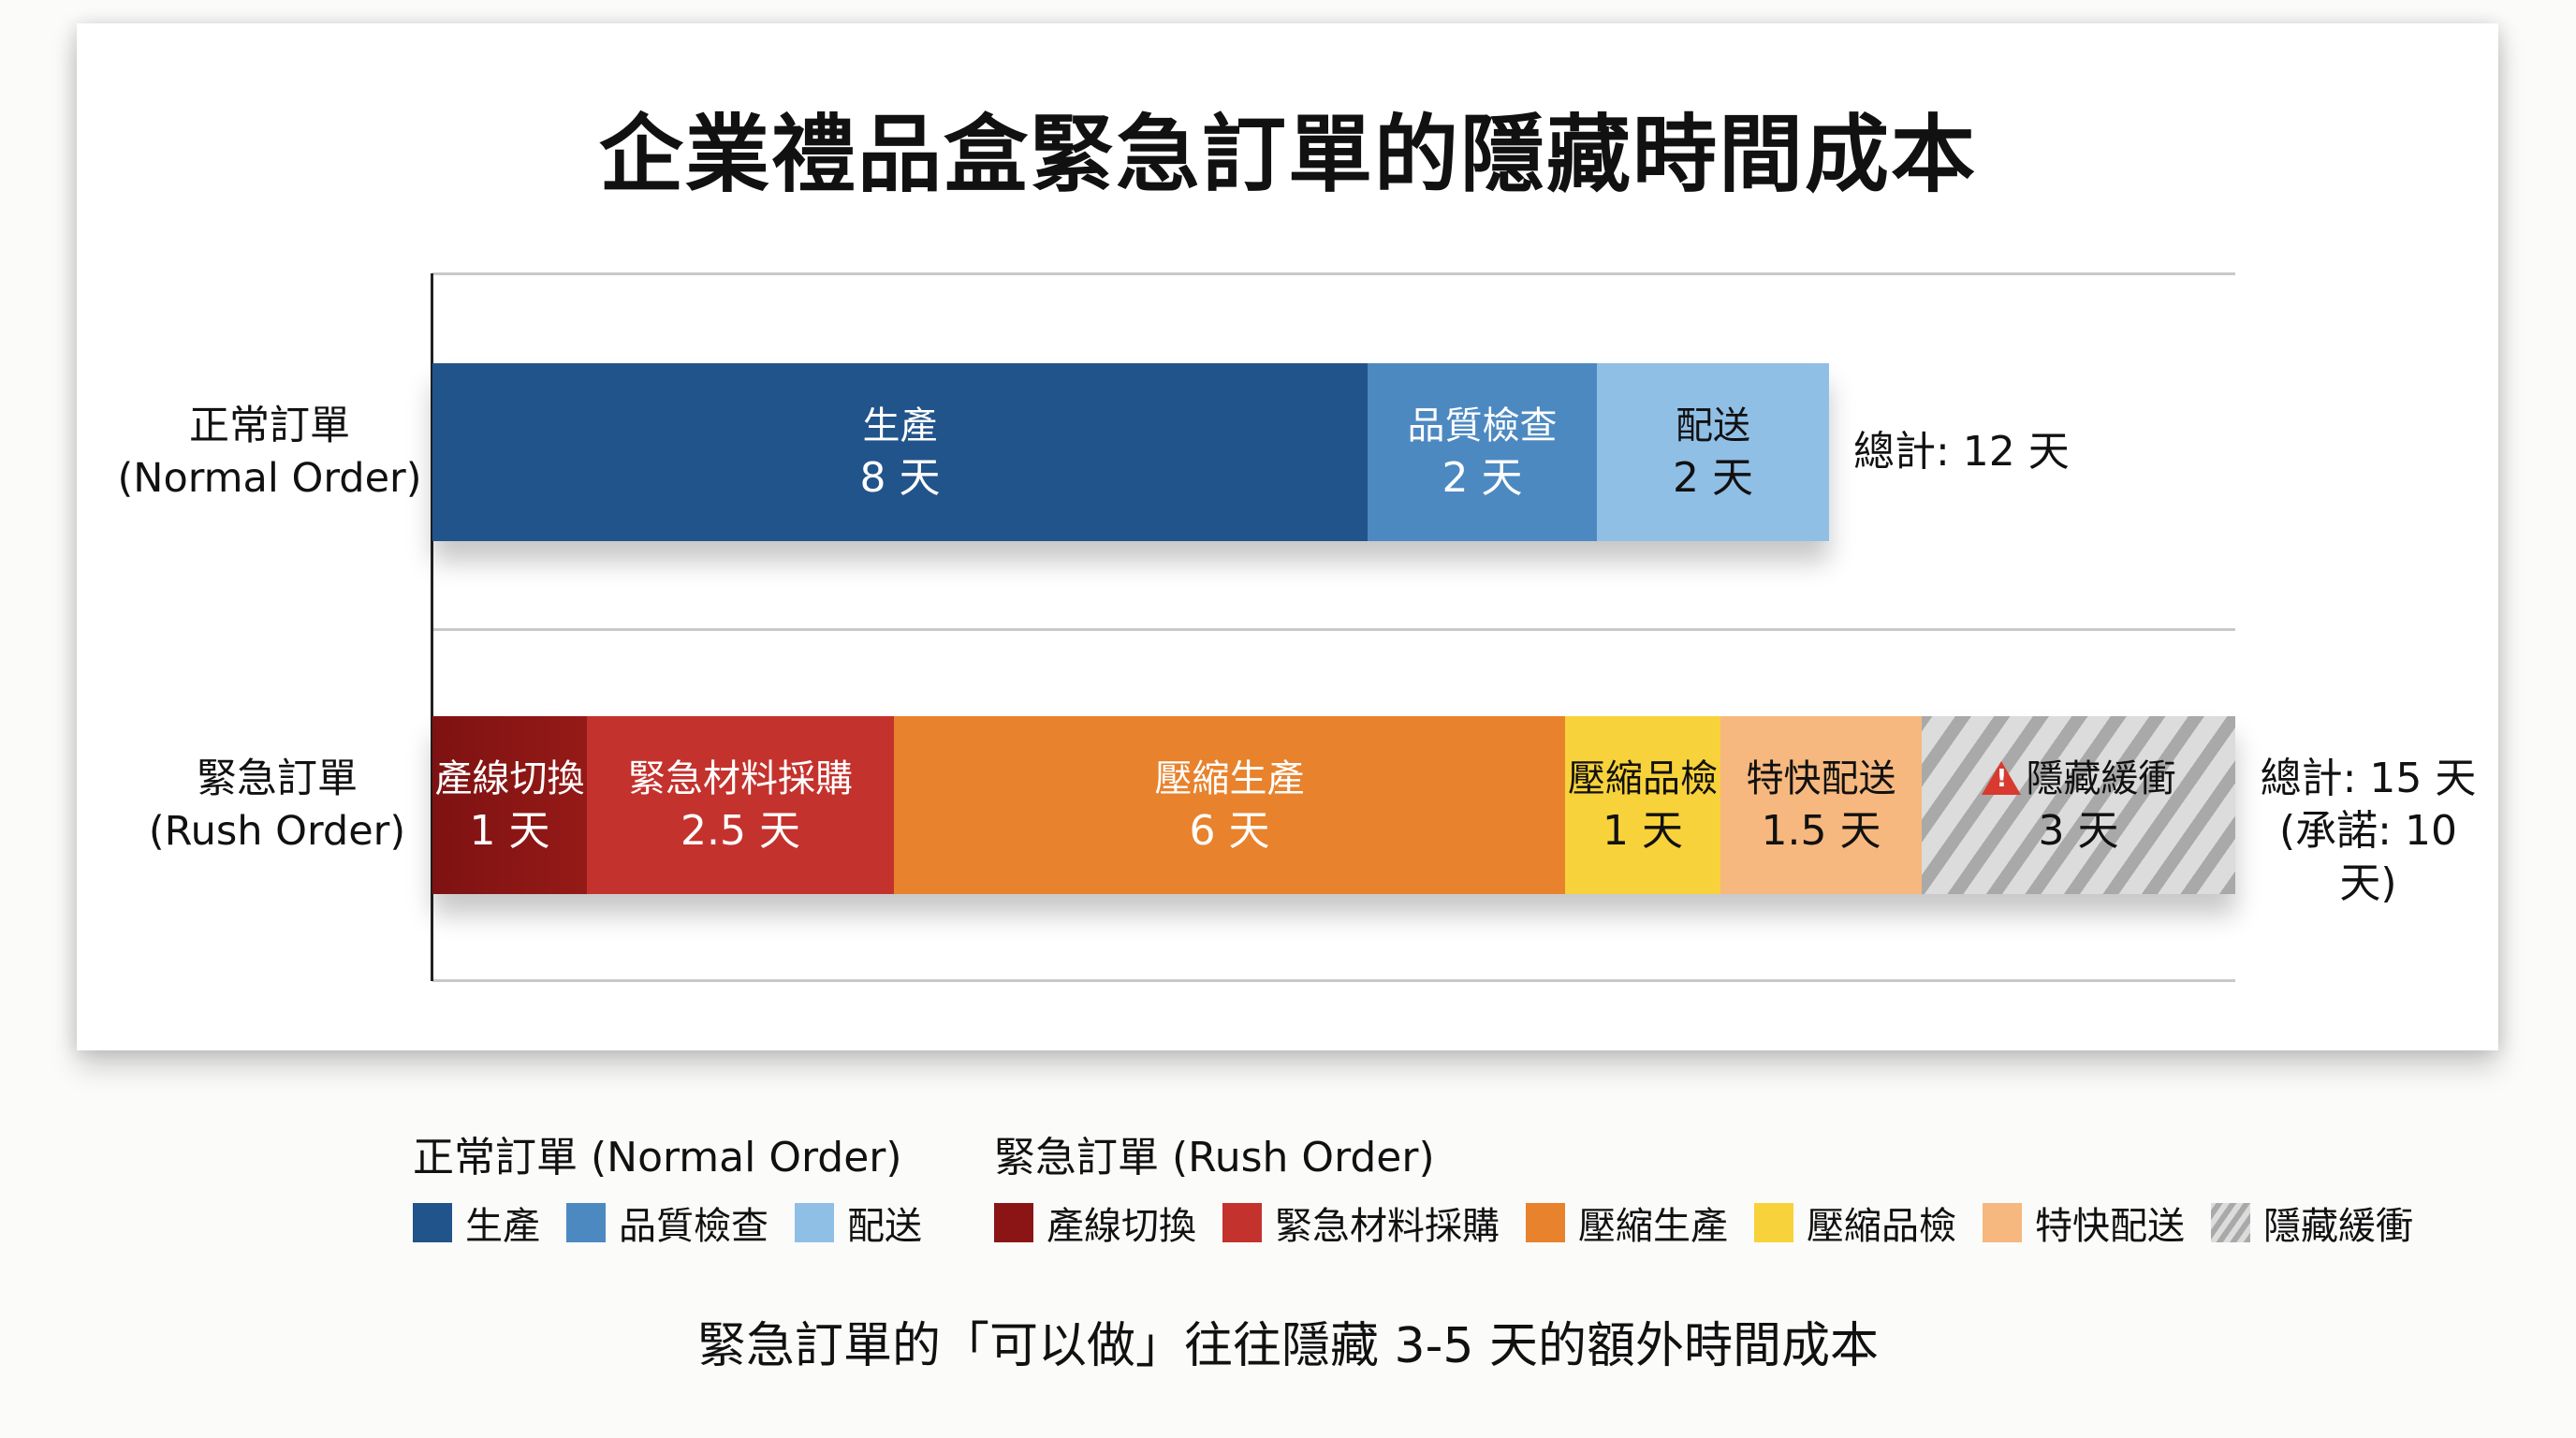 This screenshot has height=1438, width=2576. What do you see at coordinates (2001, 778) in the screenshot?
I see `warning-icon` at bounding box center [2001, 778].